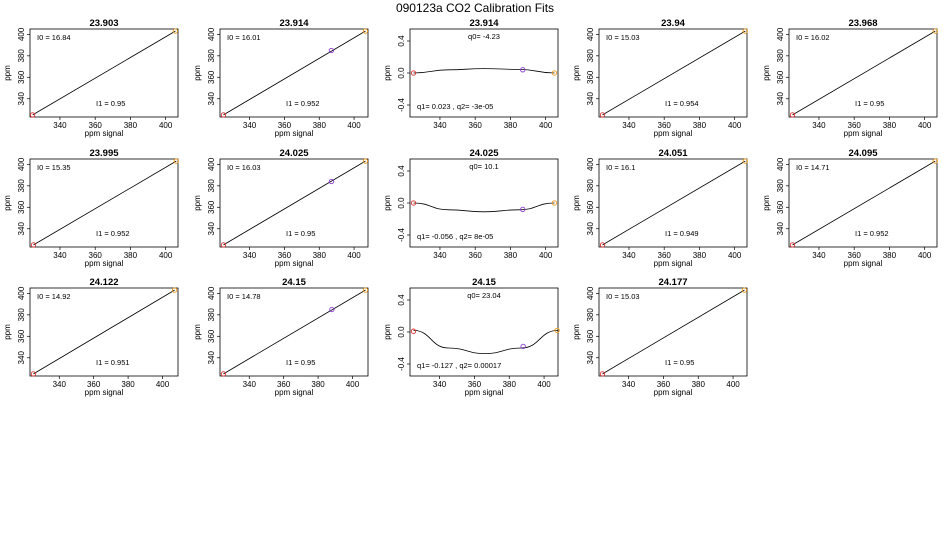 The width and height of the screenshot is (950, 550). What do you see at coordinates (244, 167) in the screenshot?
I see `intercept-label: I0 = 16.03` at bounding box center [244, 167].